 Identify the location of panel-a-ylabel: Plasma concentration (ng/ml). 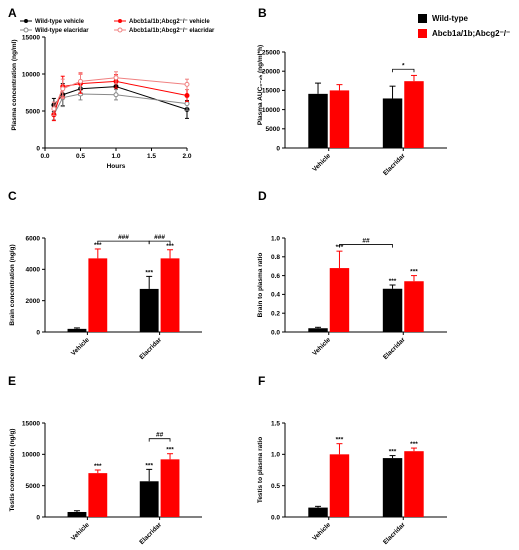
(14, 84).